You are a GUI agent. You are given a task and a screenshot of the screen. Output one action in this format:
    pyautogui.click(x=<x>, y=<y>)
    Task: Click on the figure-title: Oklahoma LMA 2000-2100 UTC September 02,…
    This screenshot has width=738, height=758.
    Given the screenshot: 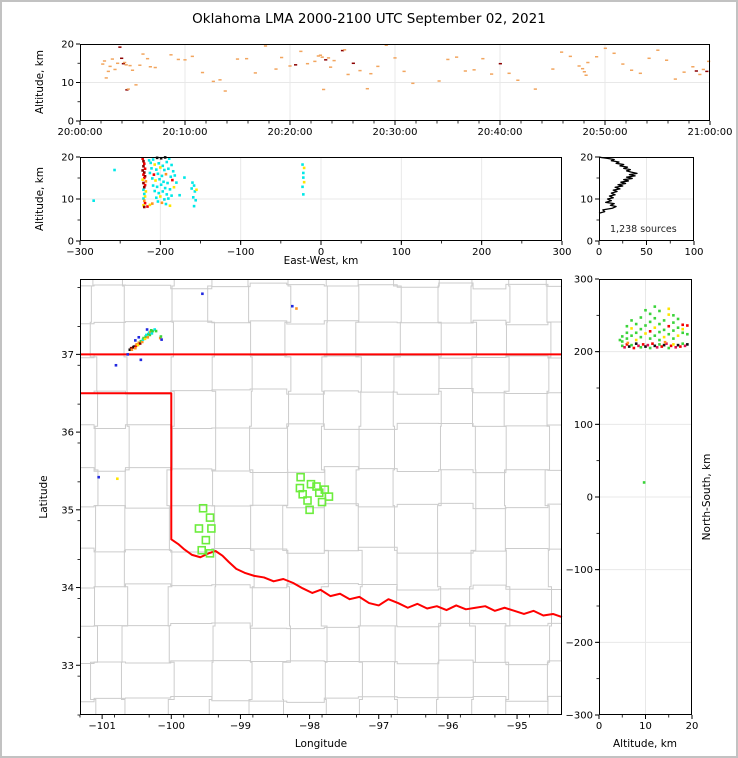 What is the action you would take?
    pyautogui.click(x=369, y=19)
    